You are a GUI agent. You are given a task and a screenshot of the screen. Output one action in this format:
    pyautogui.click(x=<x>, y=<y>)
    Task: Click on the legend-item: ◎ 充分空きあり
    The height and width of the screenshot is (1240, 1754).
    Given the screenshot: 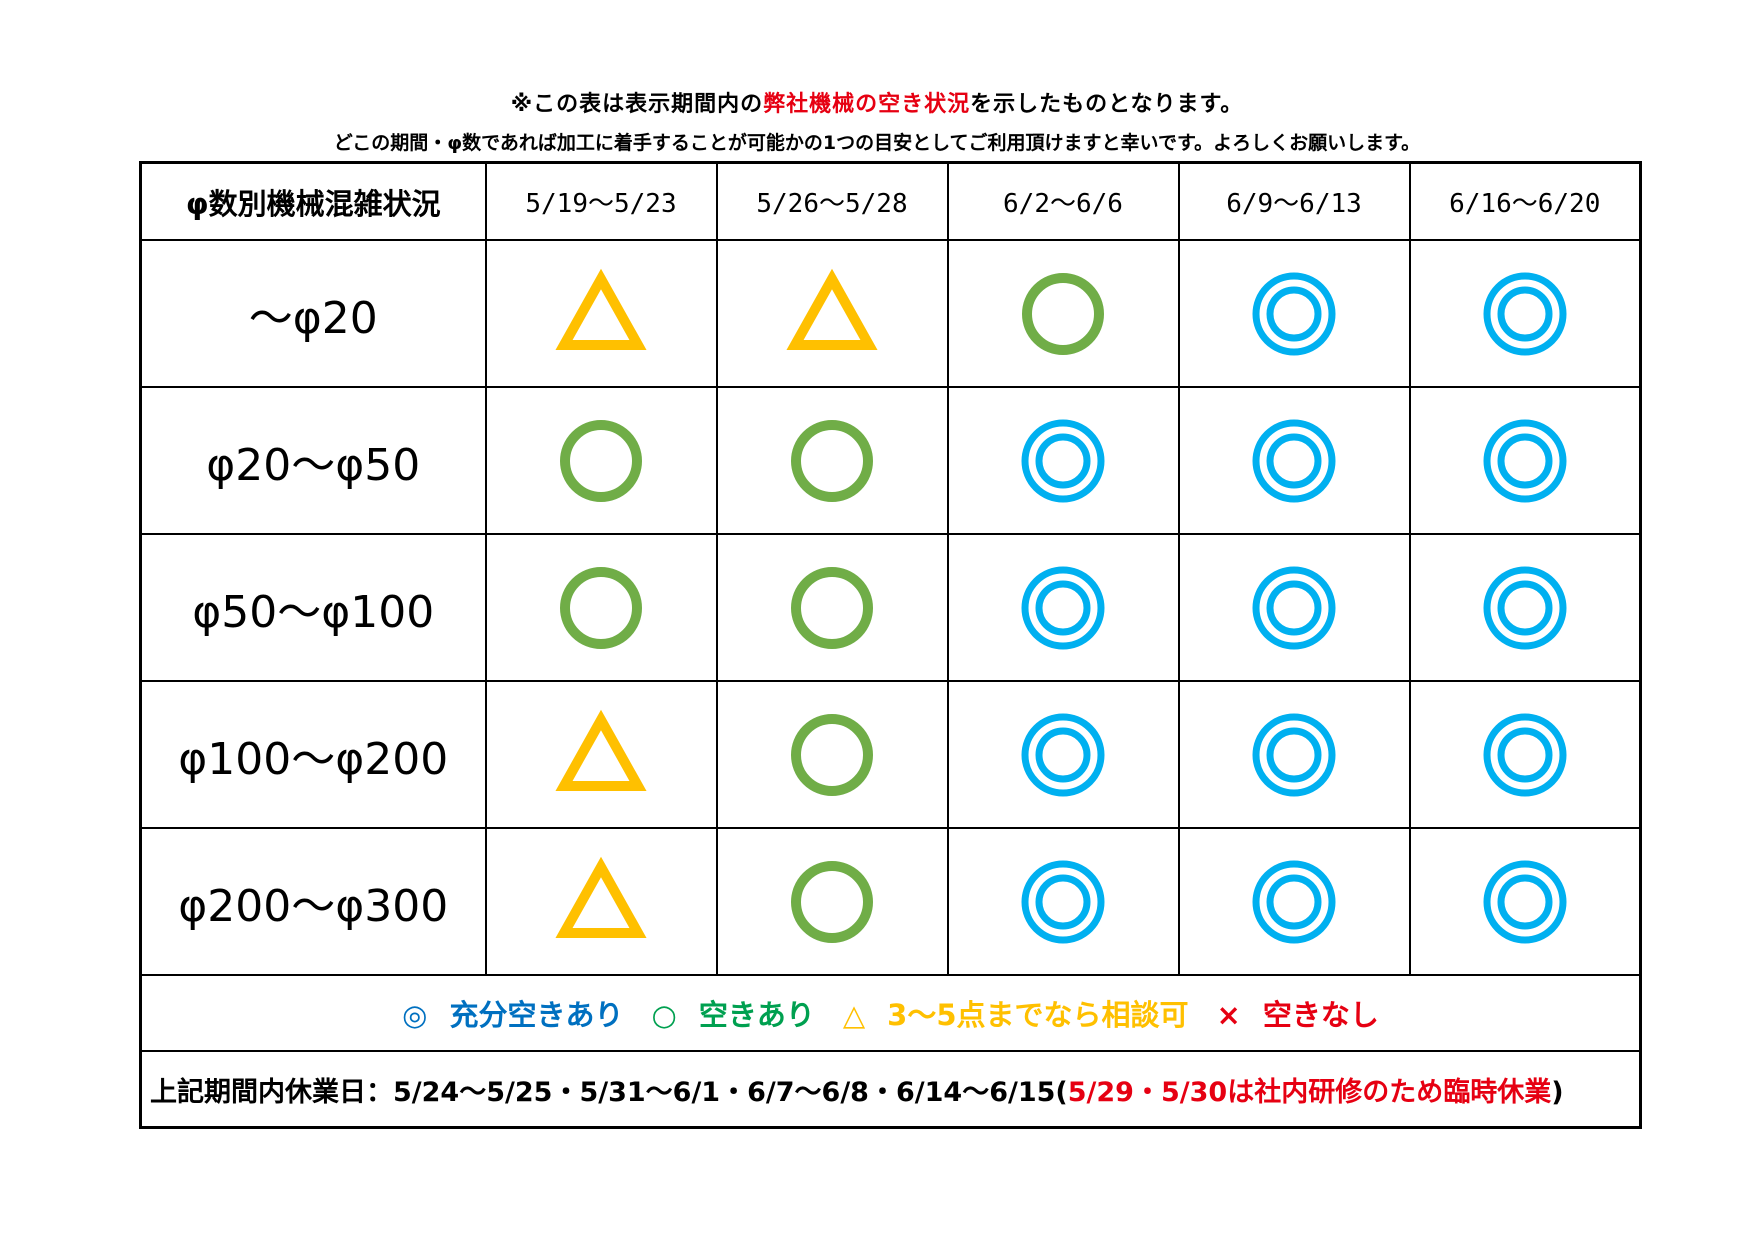 What is the action you would take?
    pyautogui.click(x=512, y=1015)
    